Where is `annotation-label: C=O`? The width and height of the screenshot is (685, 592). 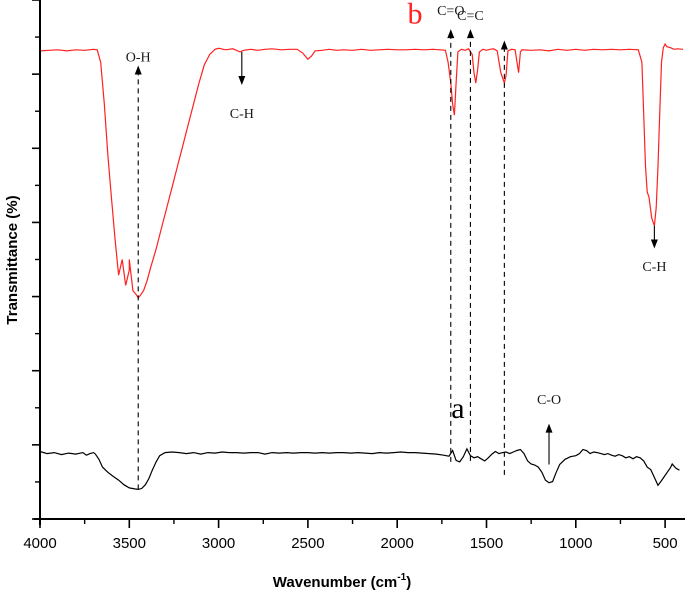 annotation-label: C=O is located at coordinates (450, 11).